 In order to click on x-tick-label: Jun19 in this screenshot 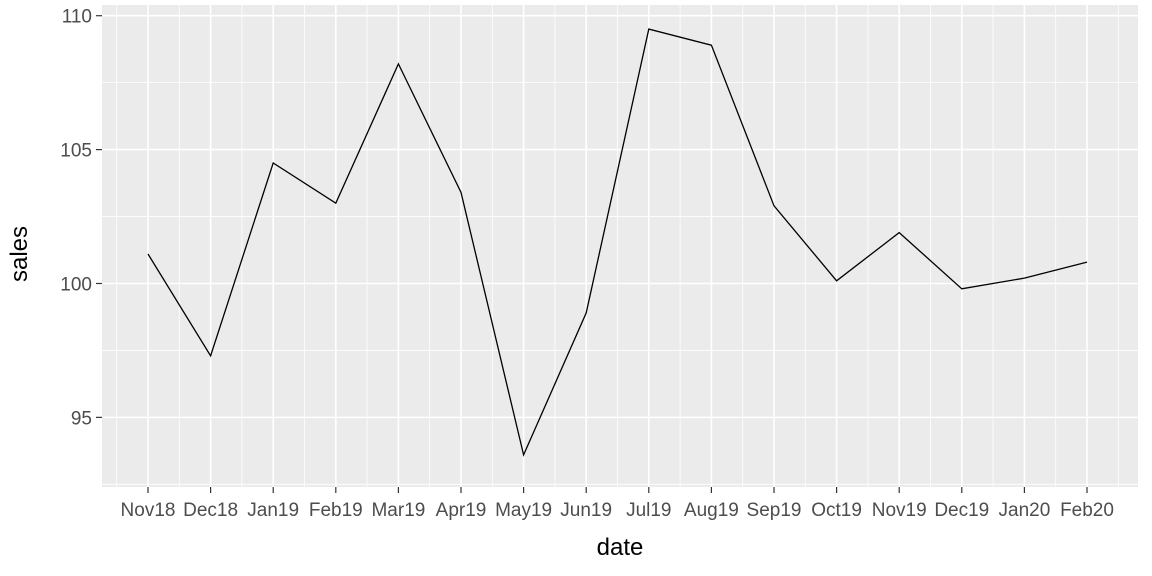, I will do `click(586, 510)`.